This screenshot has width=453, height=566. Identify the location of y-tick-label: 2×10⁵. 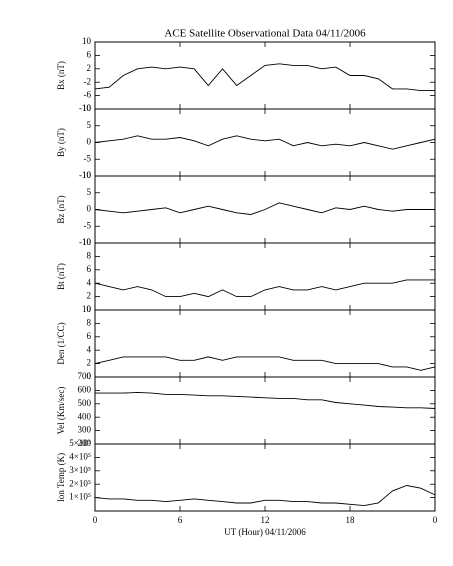
(80, 483).